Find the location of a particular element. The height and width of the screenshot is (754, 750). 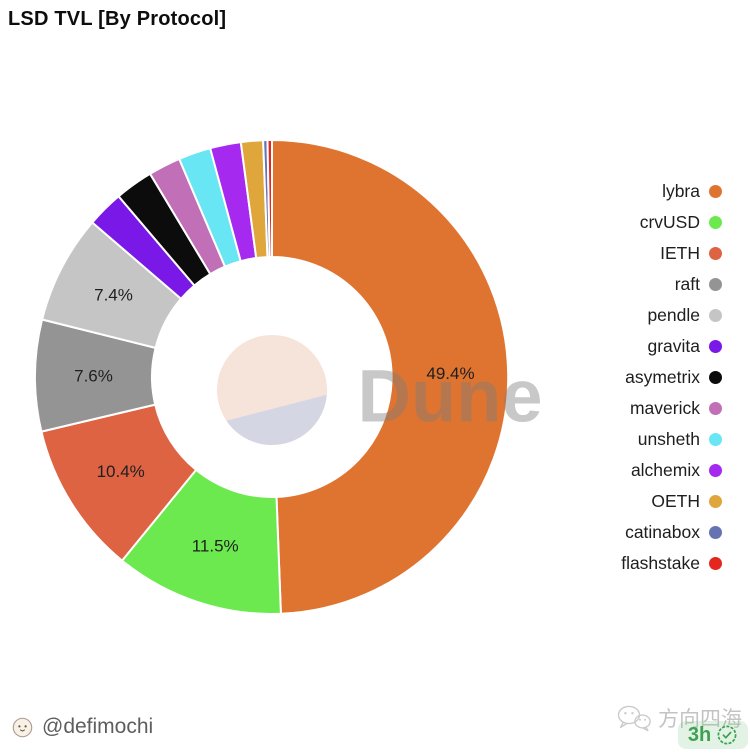

legend-label: IETH is located at coordinates (680, 253).